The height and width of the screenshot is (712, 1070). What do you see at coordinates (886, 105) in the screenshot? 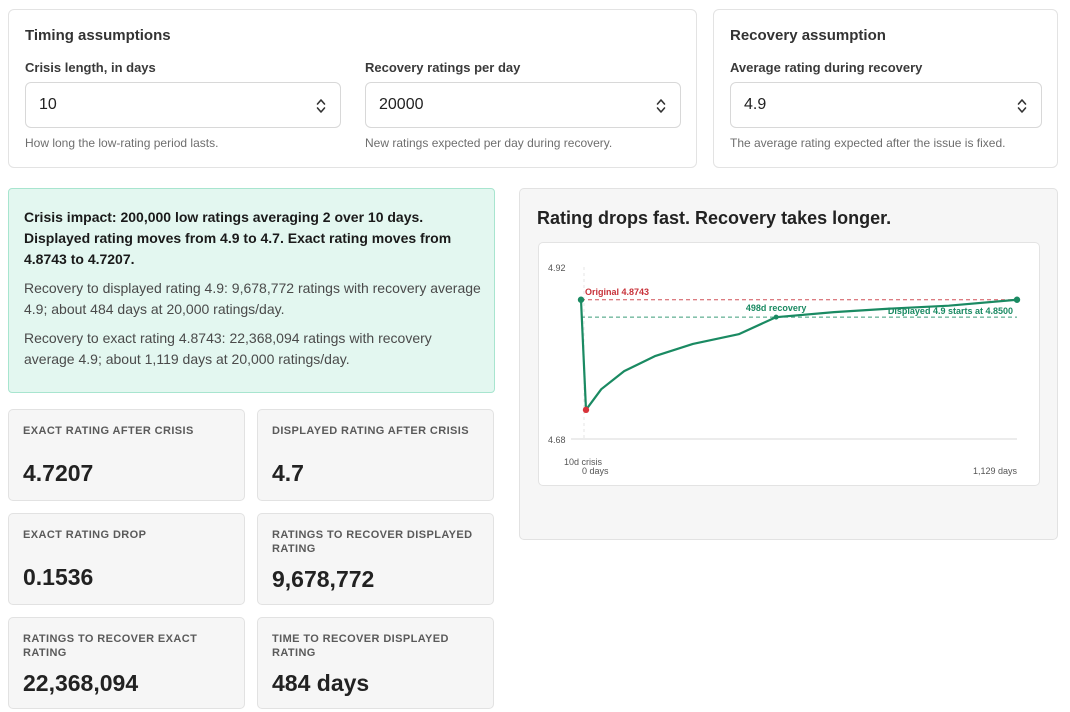
I see `avg-rating-input: 4.9` at bounding box center [886, 105].